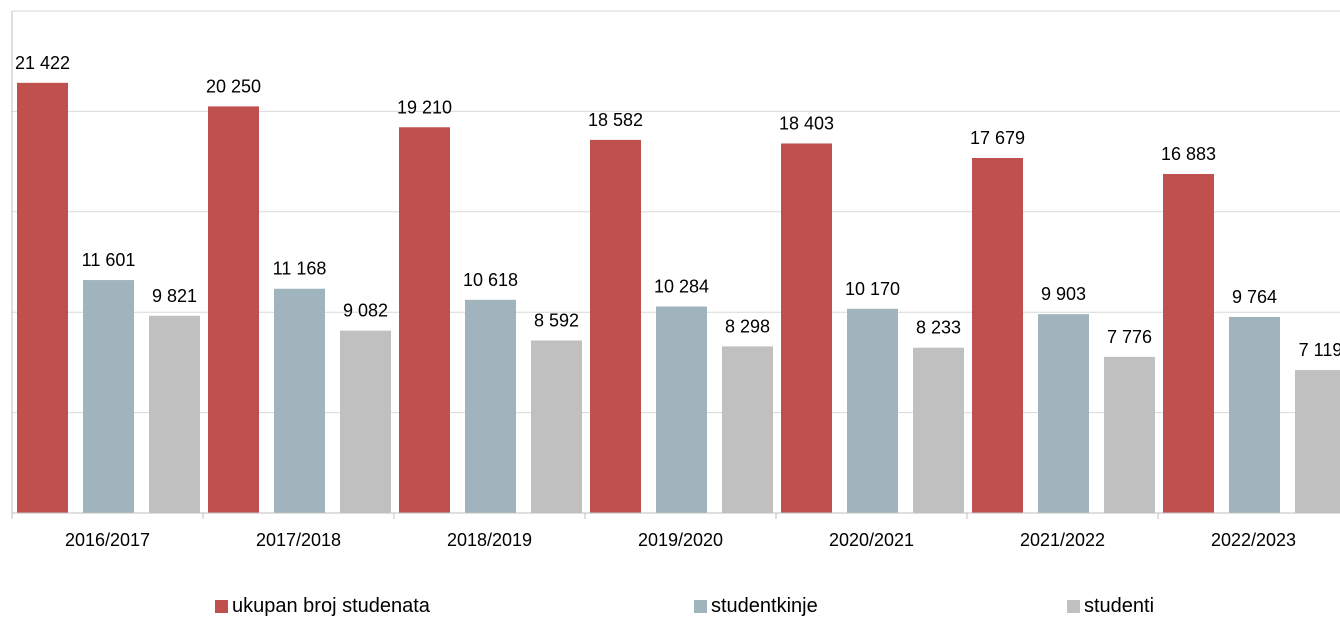  Describe the element at coordinates (1188, 154) in the screenshot. I see `data-label: 16 883` at that location.